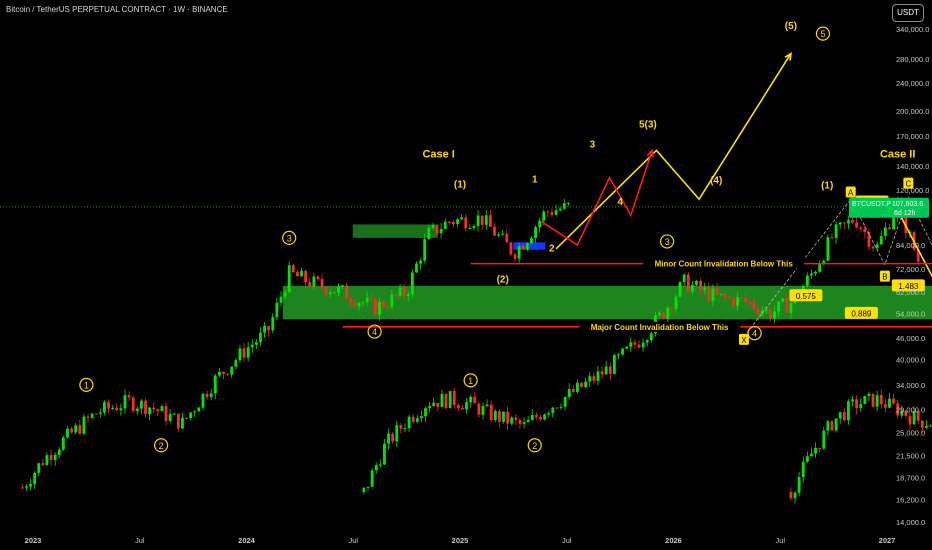  I want to click on y-tick-label: 200,000.0, so click(912, 111).